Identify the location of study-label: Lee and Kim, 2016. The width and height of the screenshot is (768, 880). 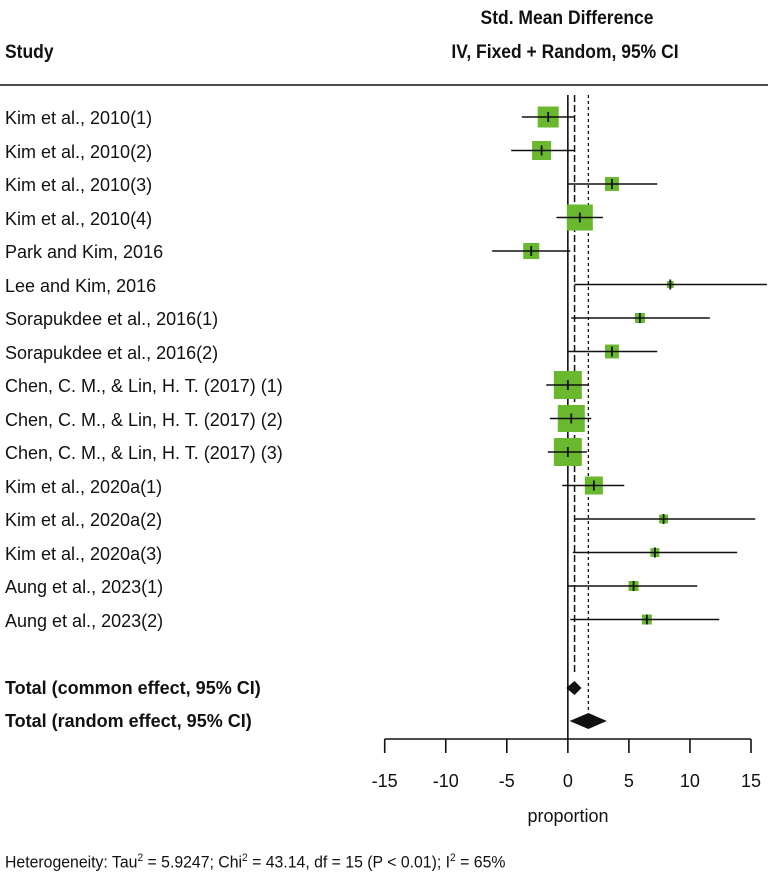
(81, 285).